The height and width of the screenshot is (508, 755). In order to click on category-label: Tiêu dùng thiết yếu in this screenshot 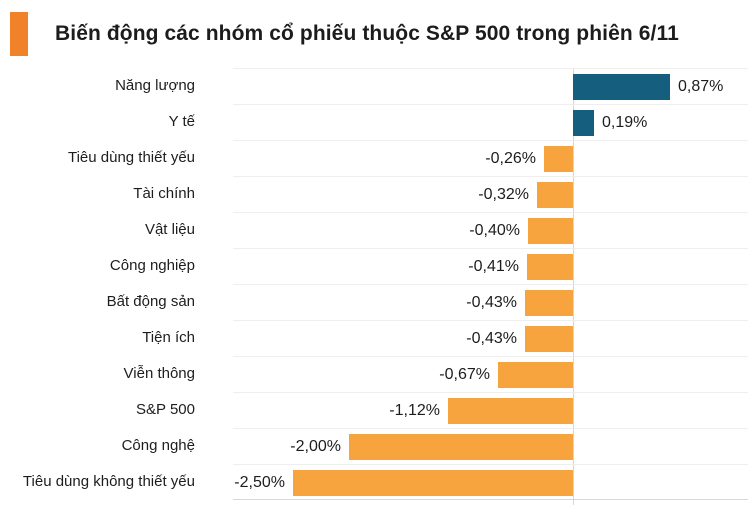, I will do `click(131, 157)`.